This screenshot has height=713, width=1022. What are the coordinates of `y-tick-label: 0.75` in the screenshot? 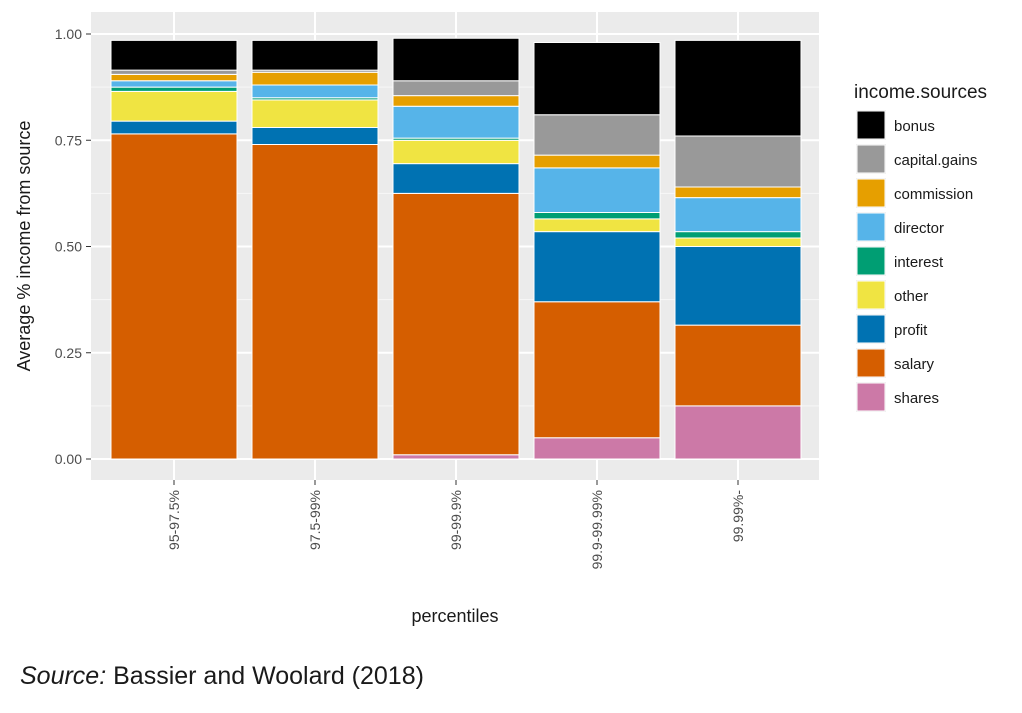 It's located at (68, 140).